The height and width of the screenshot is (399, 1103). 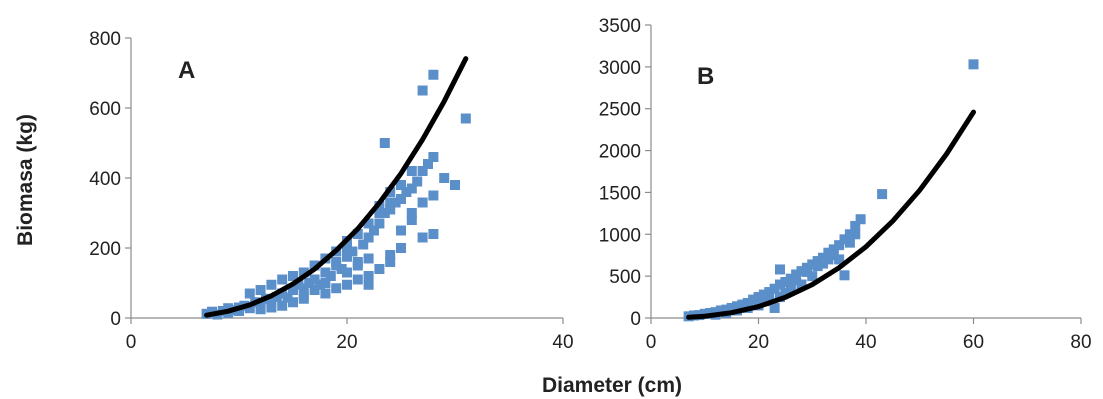 I want to click on x-tick-label: 60, so click(x=973, y=342).